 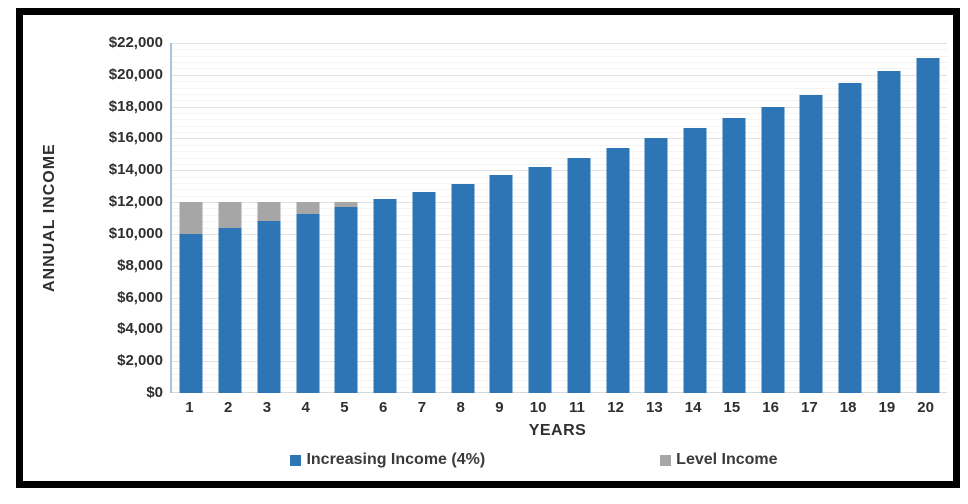 What do you see at coordinates (615, 407) in the screenshot?
I see `x-tick-label: 12` at bounding box center [615, 407].